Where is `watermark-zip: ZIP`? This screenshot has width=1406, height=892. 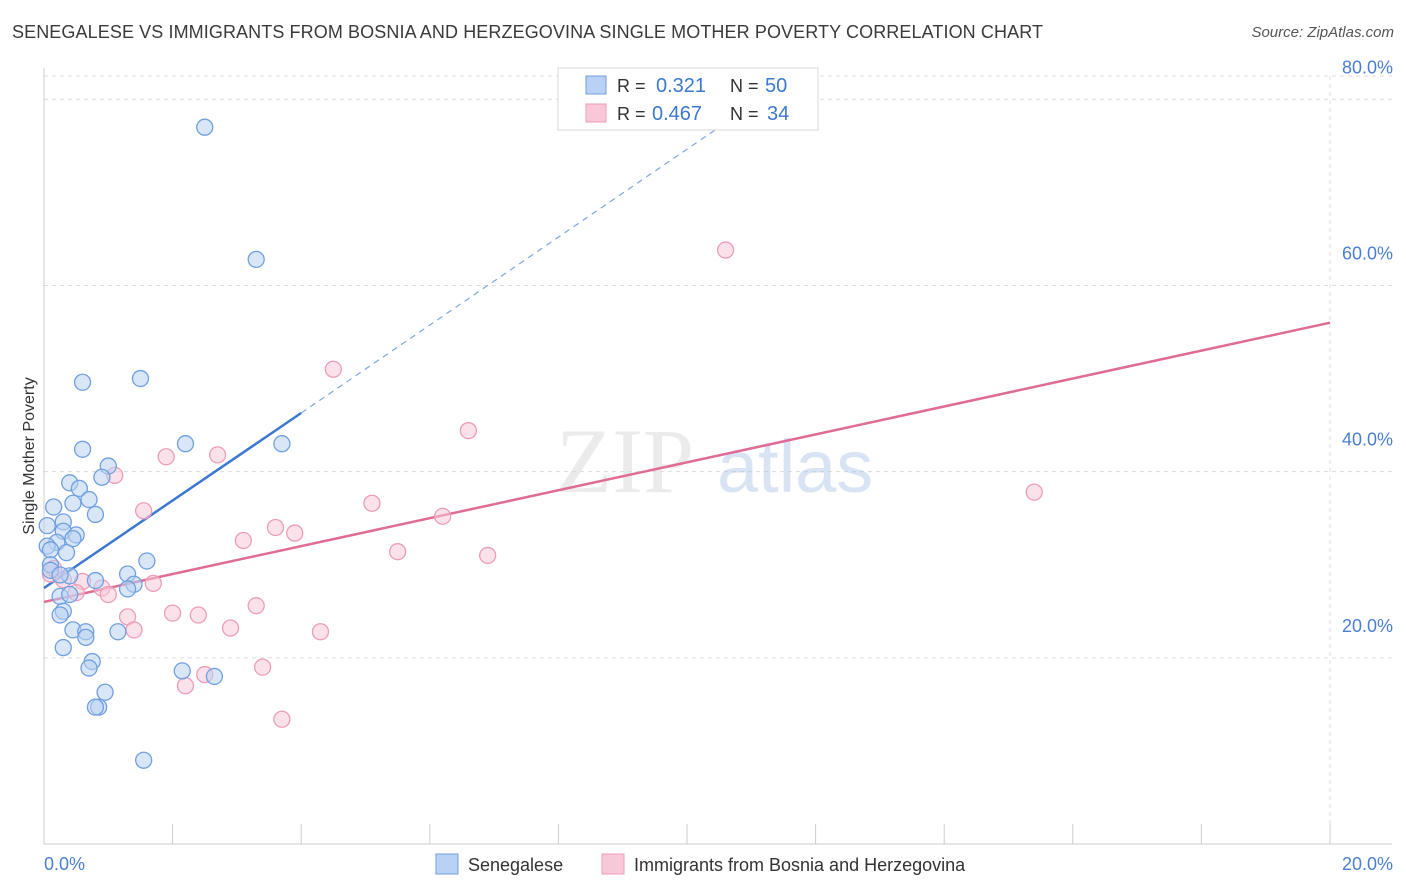
watermark-zip: ZIP is located at coordinates (625, 461).